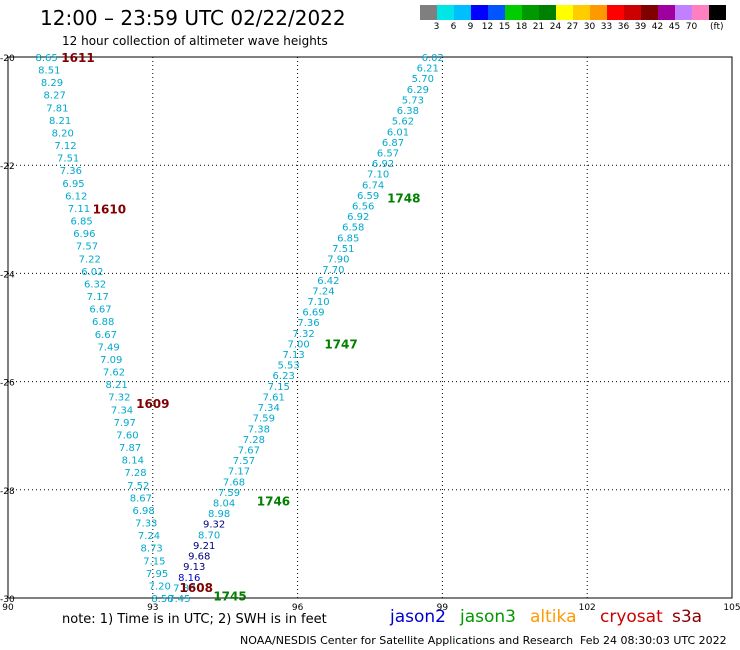 The image size is (740, 650). I want to click on wave-height-label: 6.42, so click(328, 281).